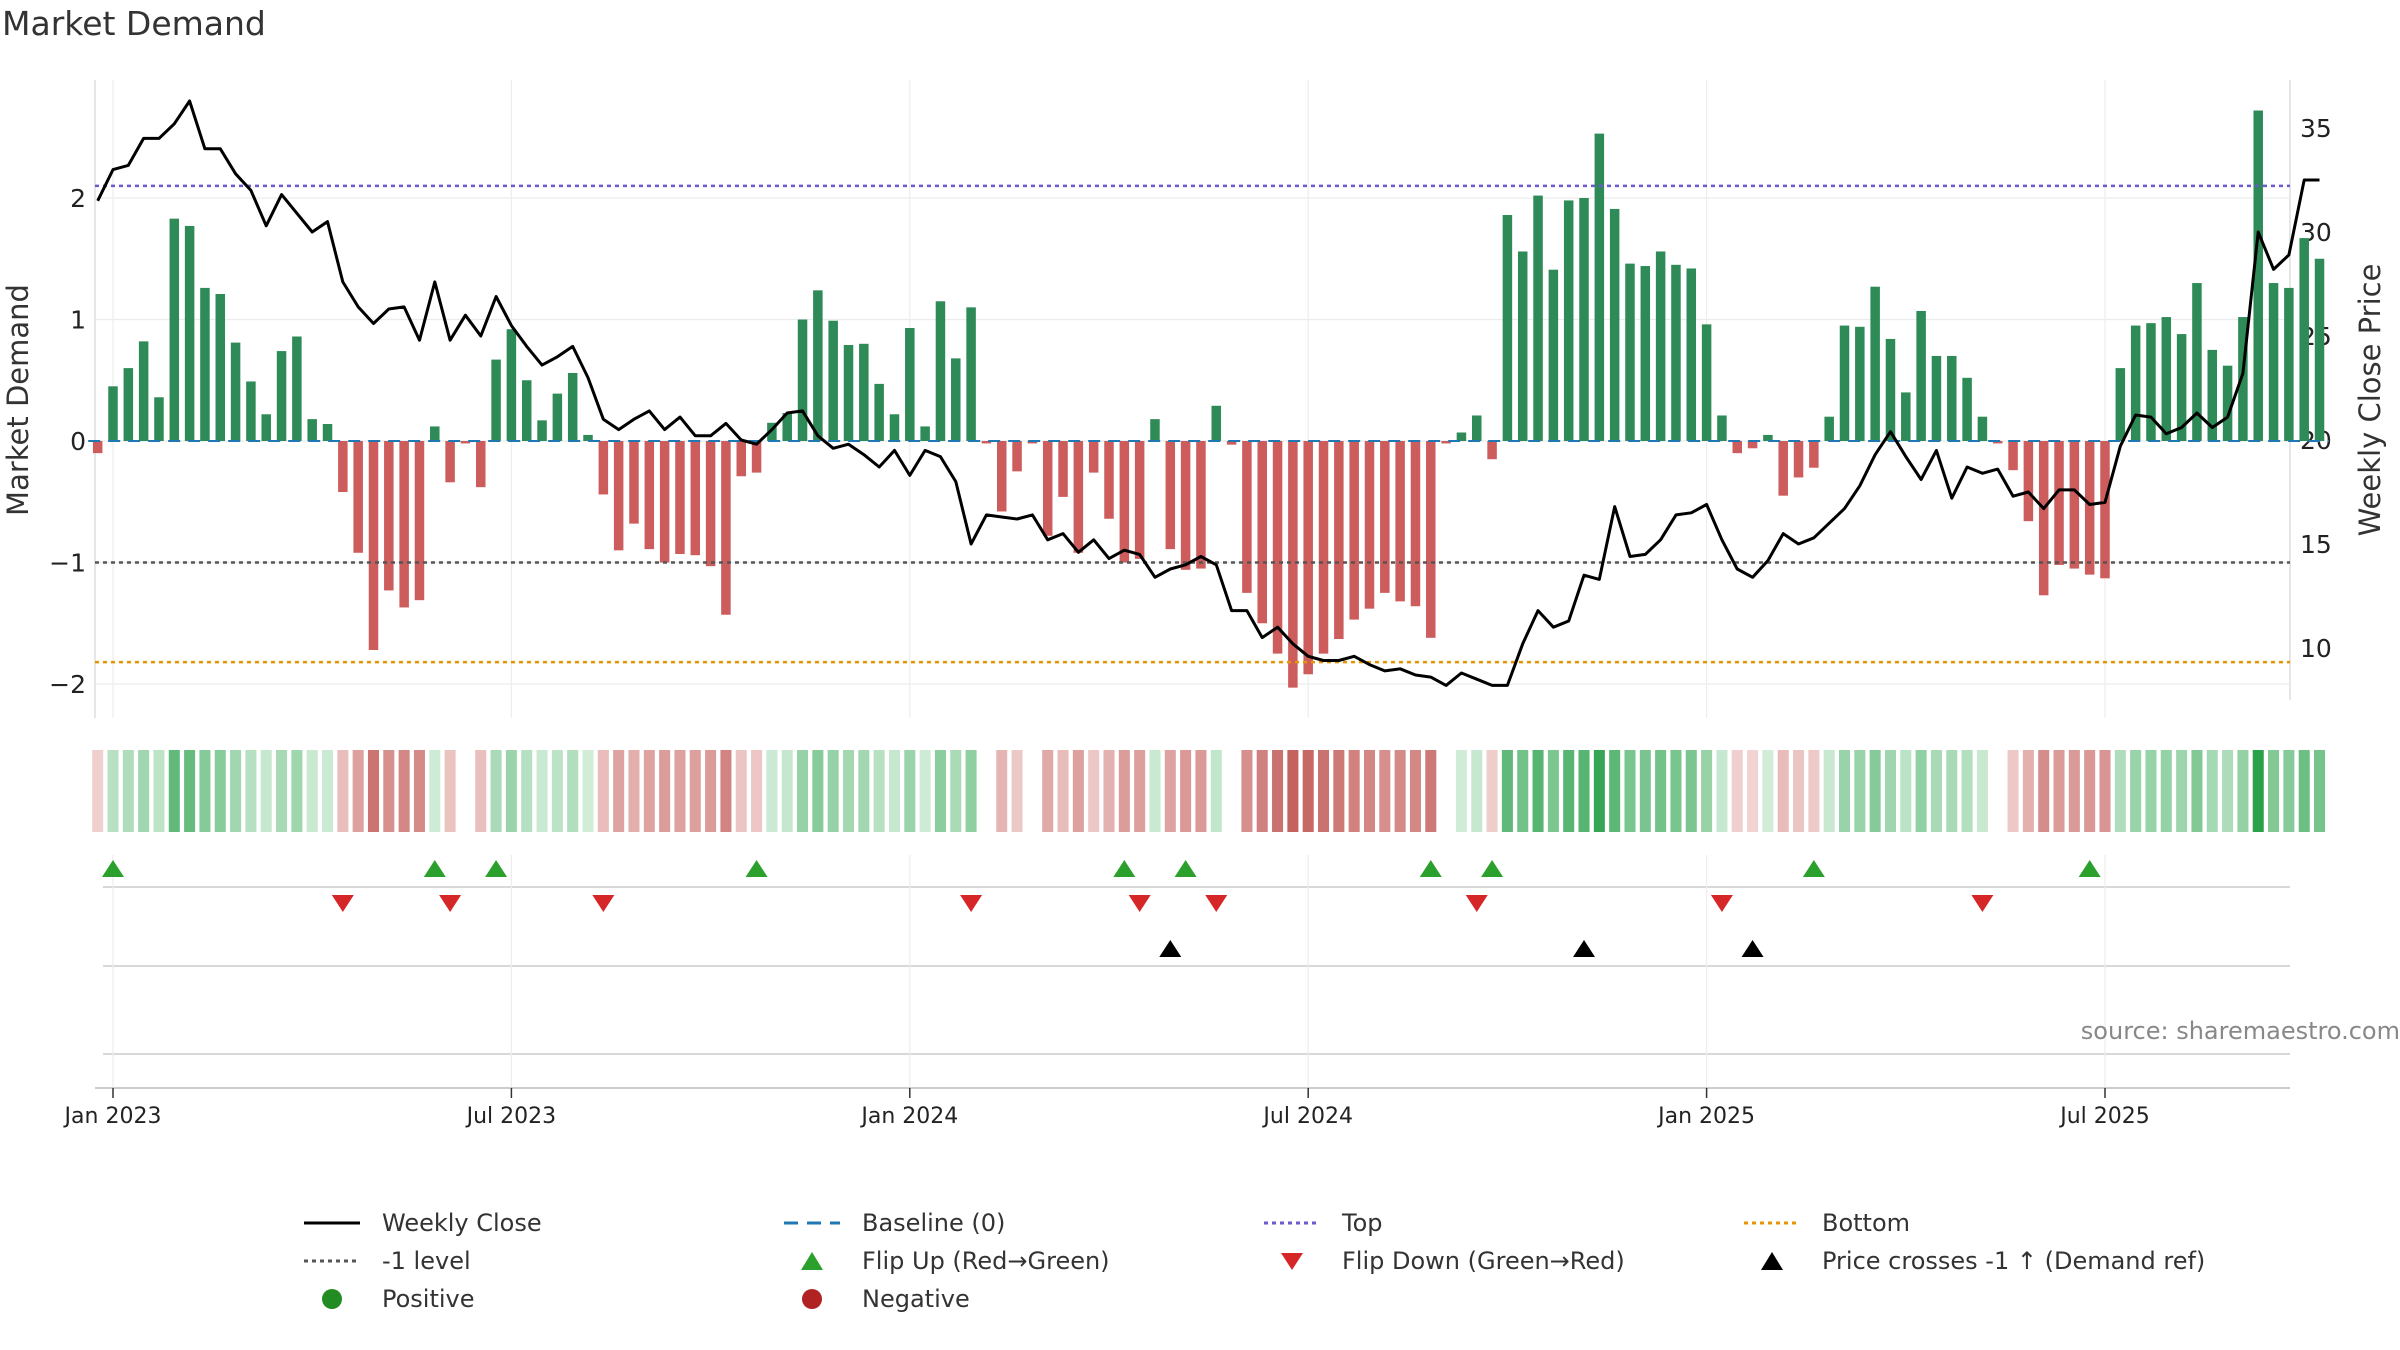 Image resolution: width=2400 pixels, height=1350 pixels. What do you see at coordinates (1307, 1116) in the screenshot?
I see `x-tick-label: Jul 2024` at bounding box center [1307, 1116].